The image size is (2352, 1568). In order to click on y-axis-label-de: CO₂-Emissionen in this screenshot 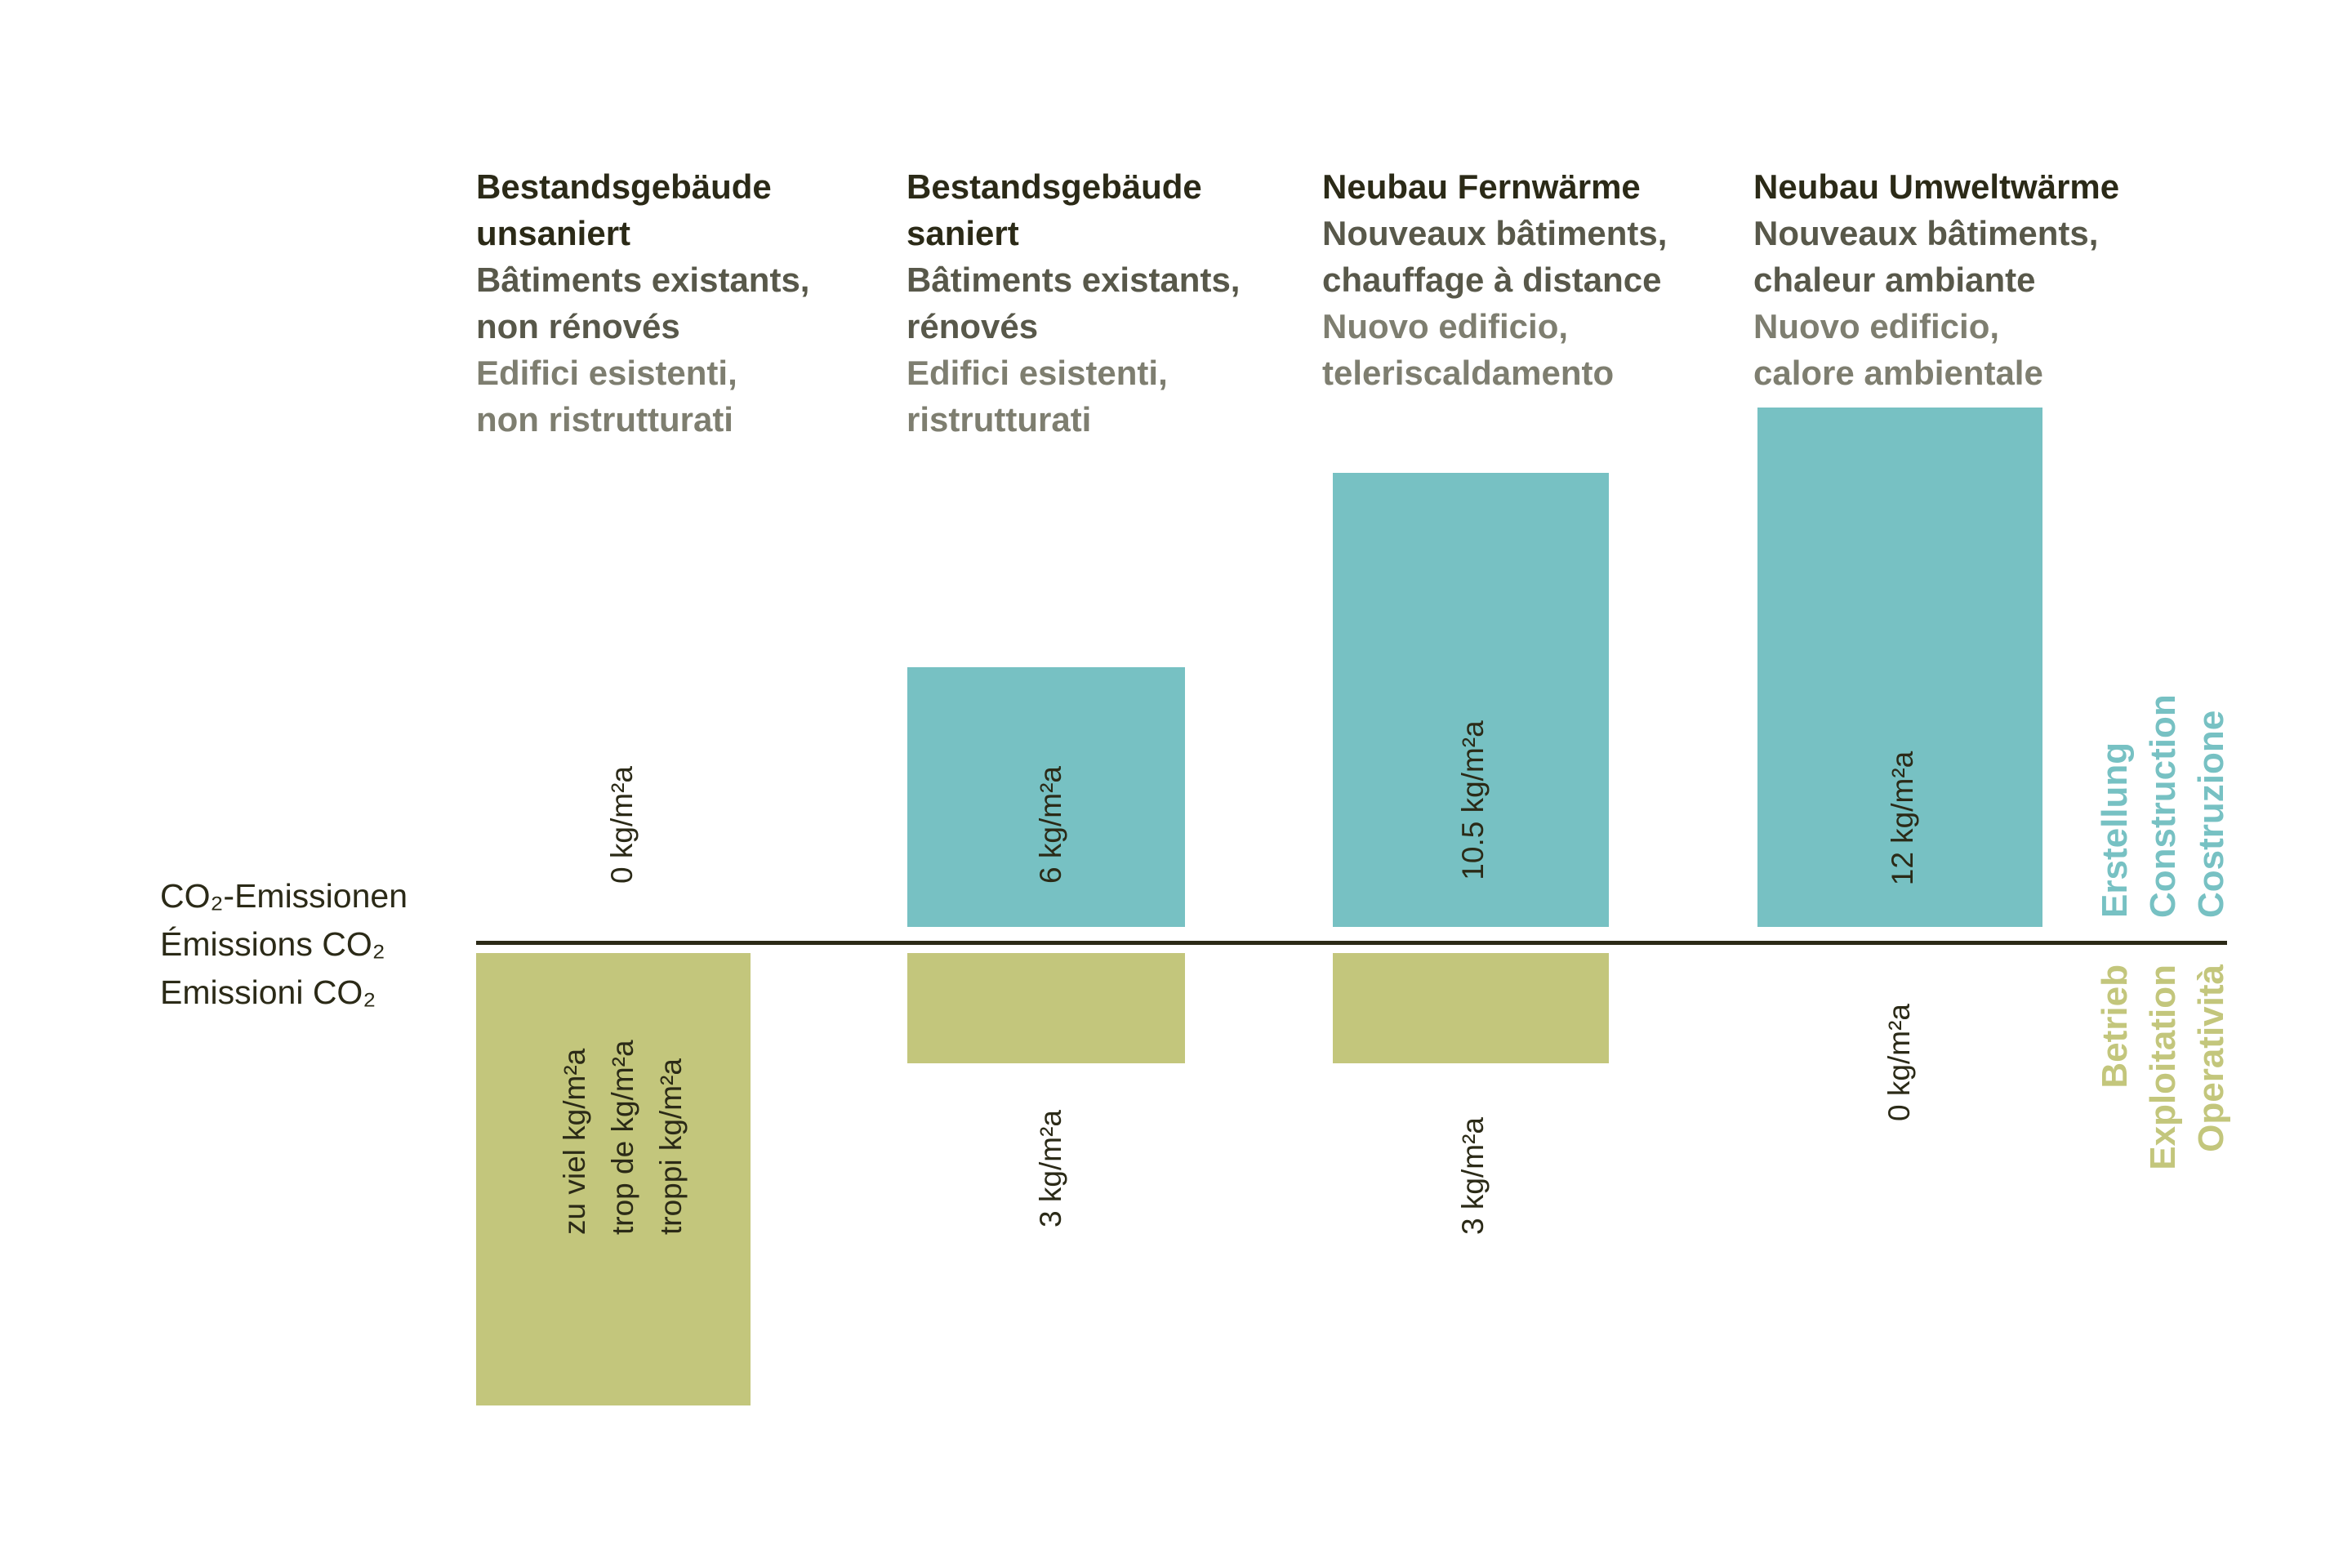, I will do `click(284, 896)`.